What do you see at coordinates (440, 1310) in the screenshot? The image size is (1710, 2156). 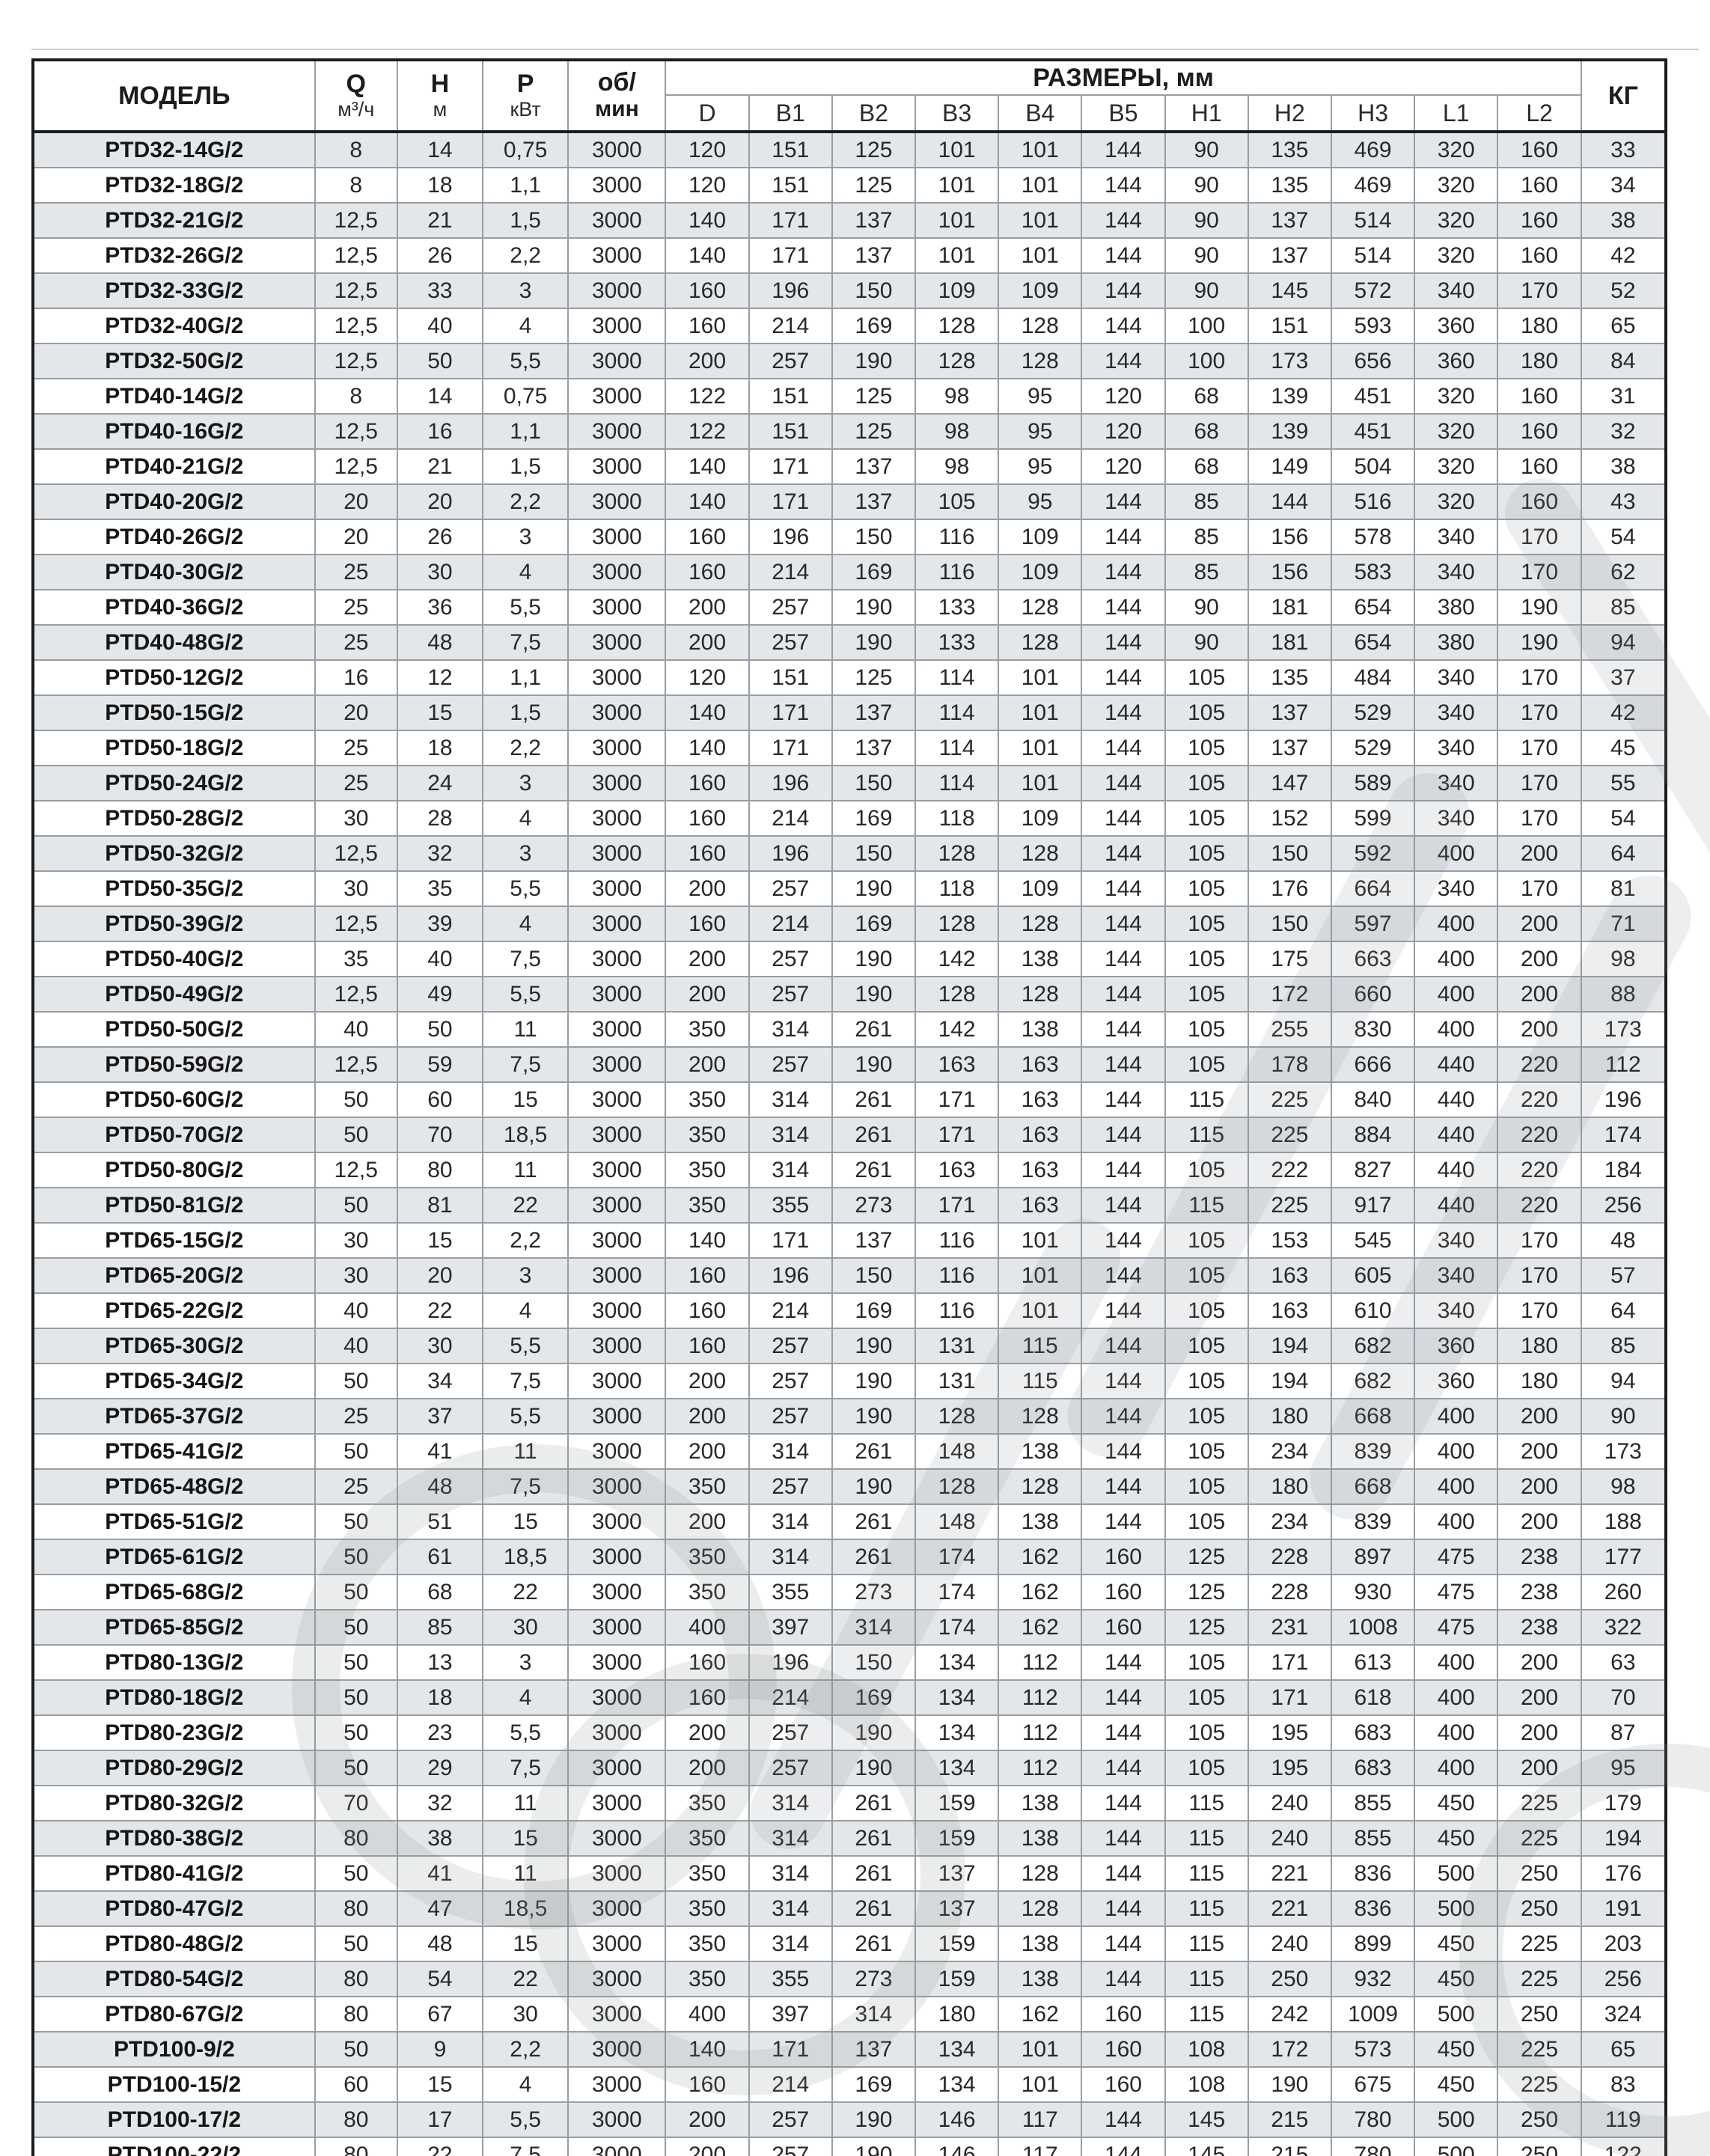 I see `value-cell: 22` at bounding box center [440, 1310].